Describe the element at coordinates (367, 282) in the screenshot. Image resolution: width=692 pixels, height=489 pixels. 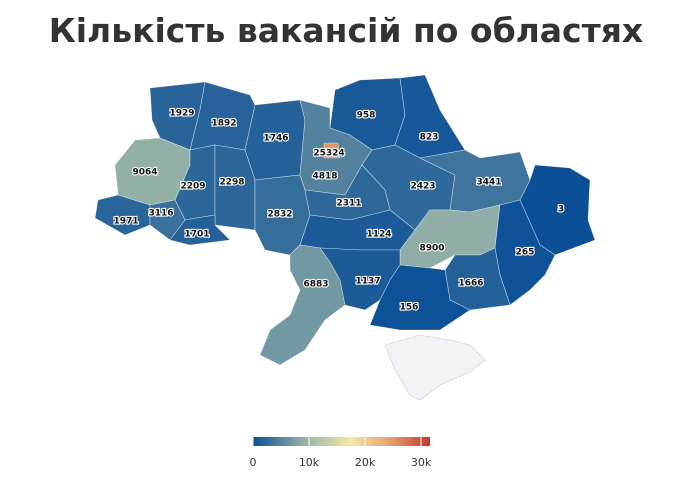
I see `value-label: 1137` at that location.